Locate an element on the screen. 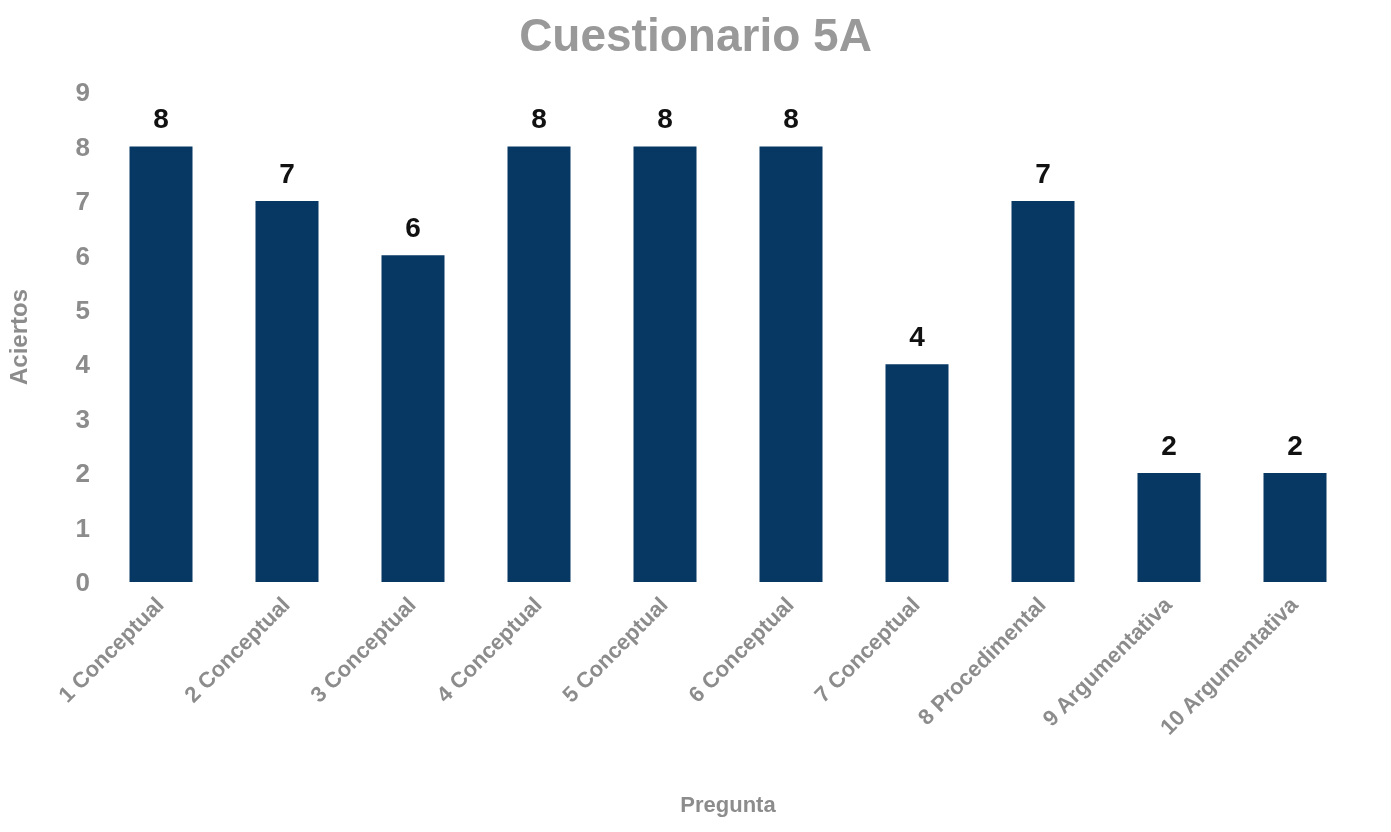 Image resolution: width=1391 pixels, height=832 pixels. y-tick-label: 1 is located at coordinates (82, 527).